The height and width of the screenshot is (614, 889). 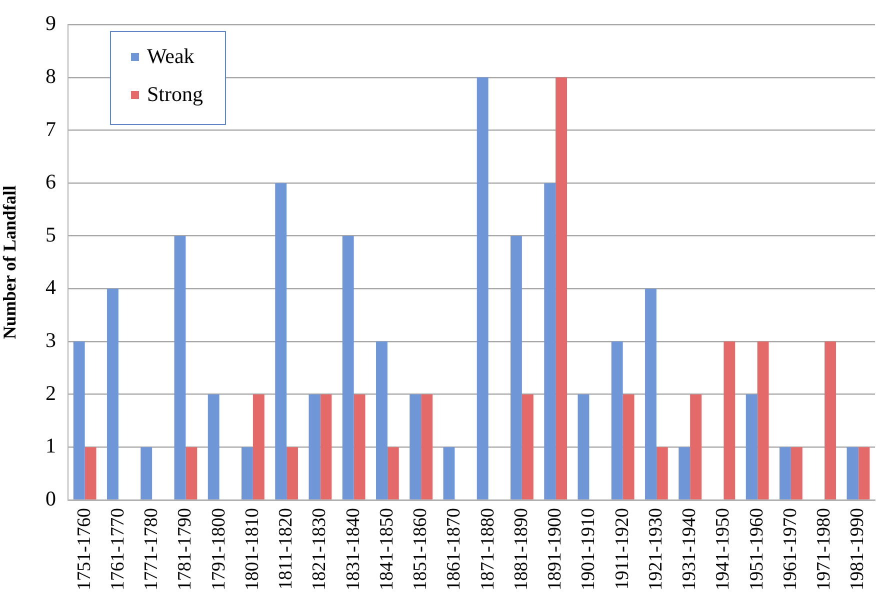 I want to click on x-tick-label: 1821-1830, so click(x=319, y=549).